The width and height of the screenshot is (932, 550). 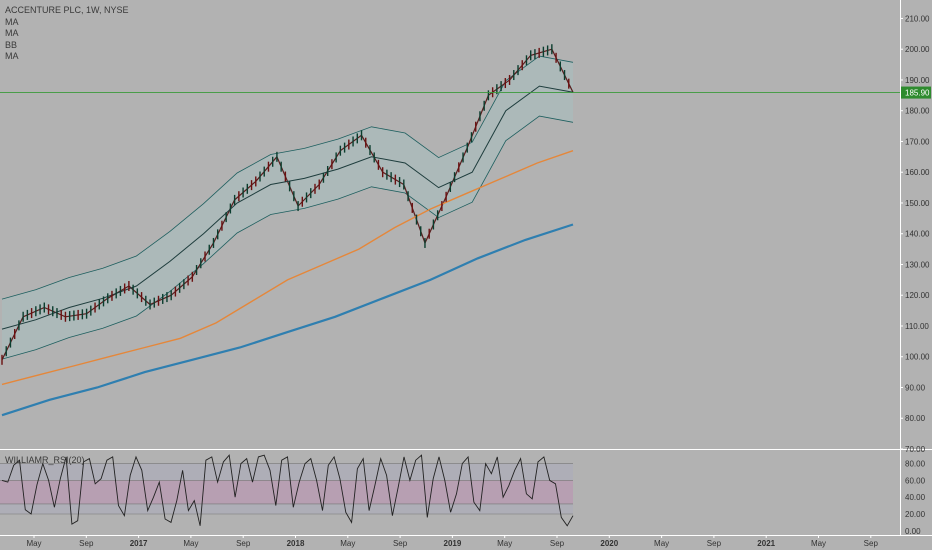 What do you see at coordinates (917, 295) in the screenshot?
I see `y-tick-label: 120.00` at bounding box center [917, 295].